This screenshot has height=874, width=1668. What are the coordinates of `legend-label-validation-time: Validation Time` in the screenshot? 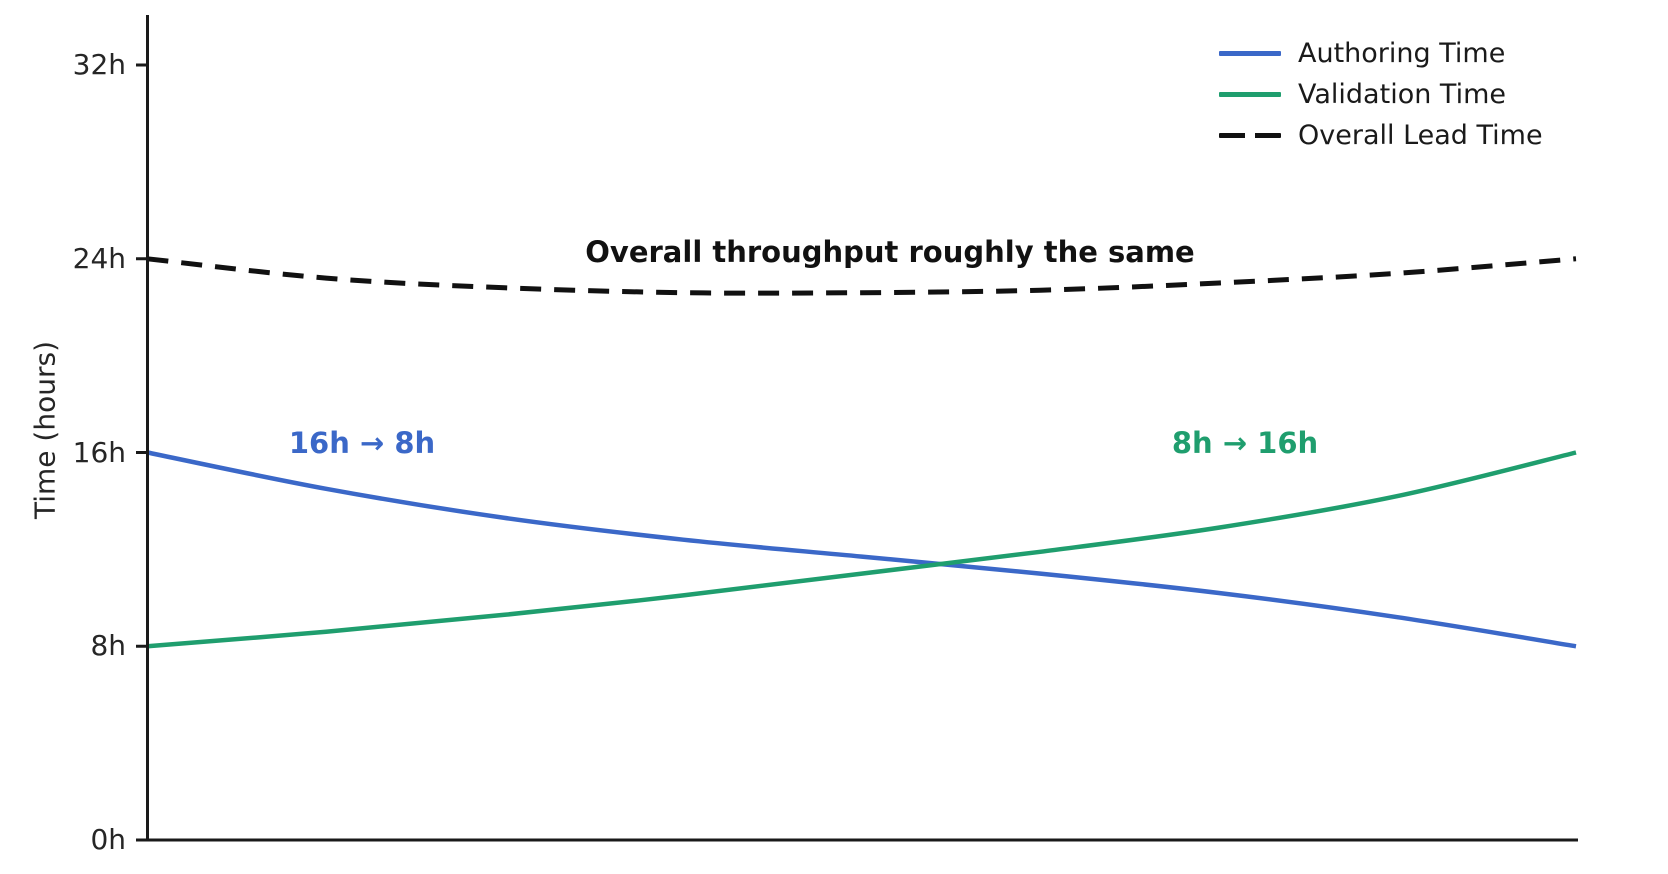 It's located at (1402, 94).